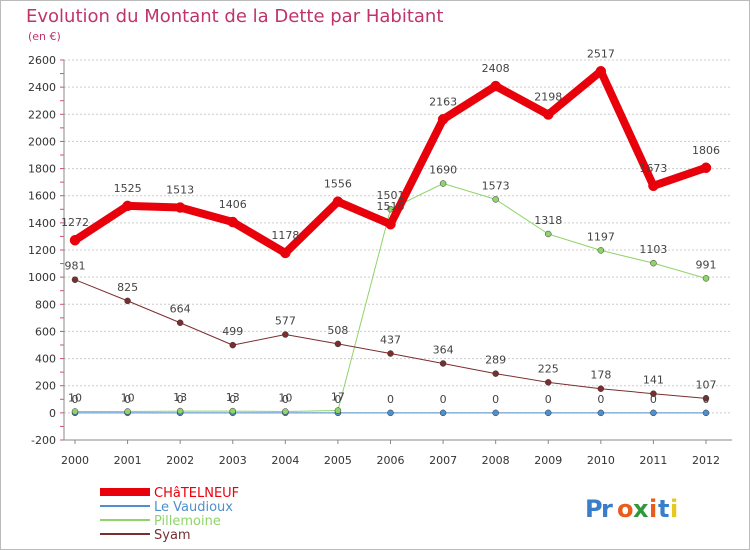 The image size is (750, 550). I want to click on logo-letter: o, so click(625, 509).